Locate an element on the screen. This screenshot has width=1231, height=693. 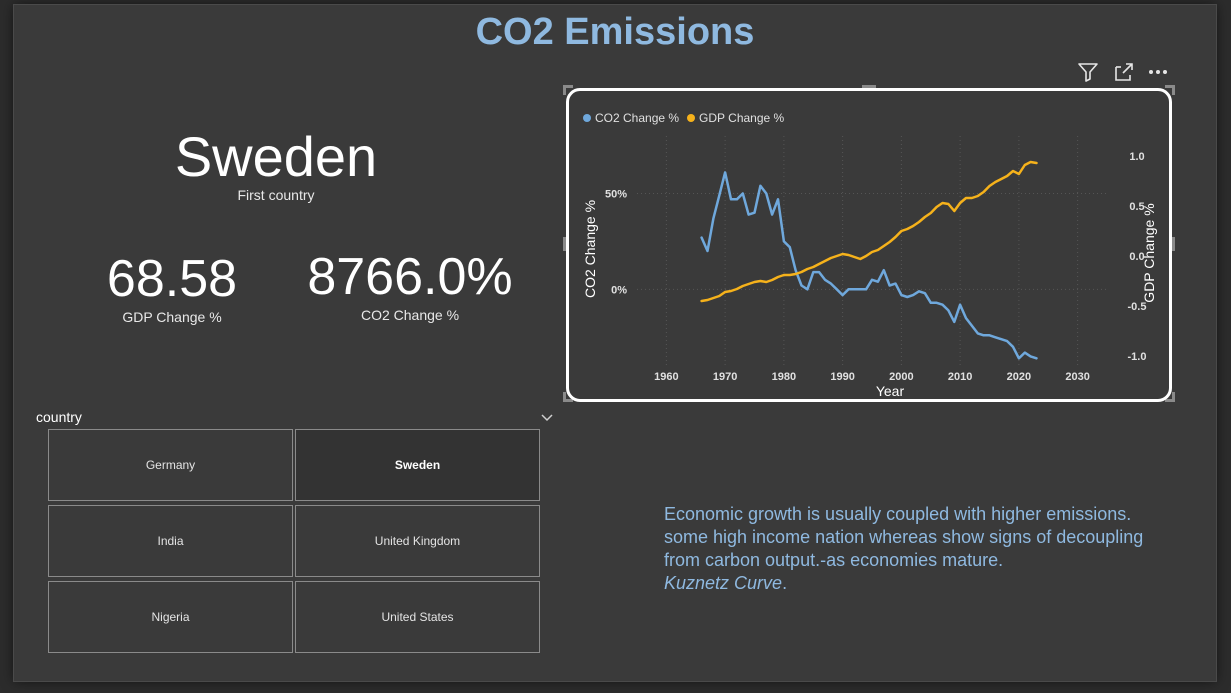
co2-change-line is located at coordinates (869, 265).